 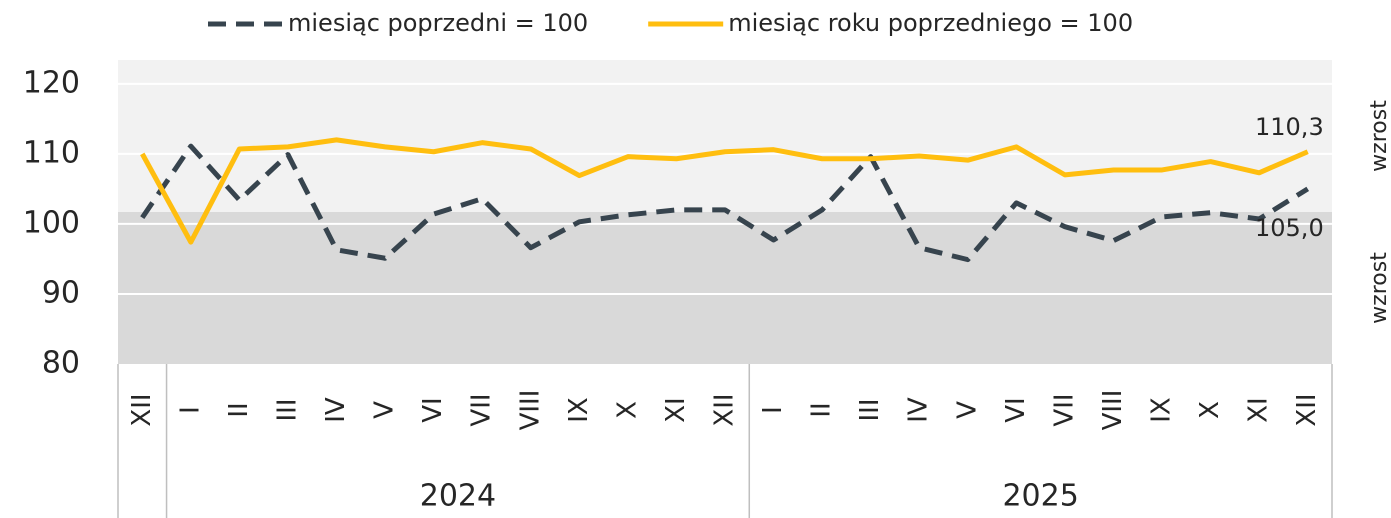 What do you see at coordinates (51, 82) in the screenshot?
I see `y-tick-label: 120` at bounding box center [51, 82].